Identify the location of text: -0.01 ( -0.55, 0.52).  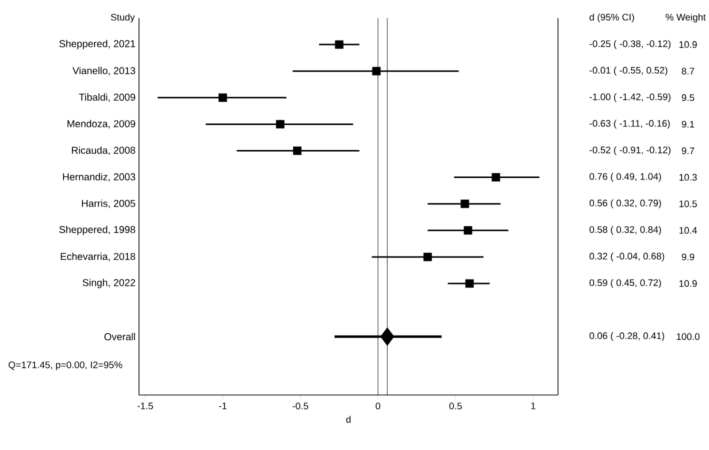
(629, 71).